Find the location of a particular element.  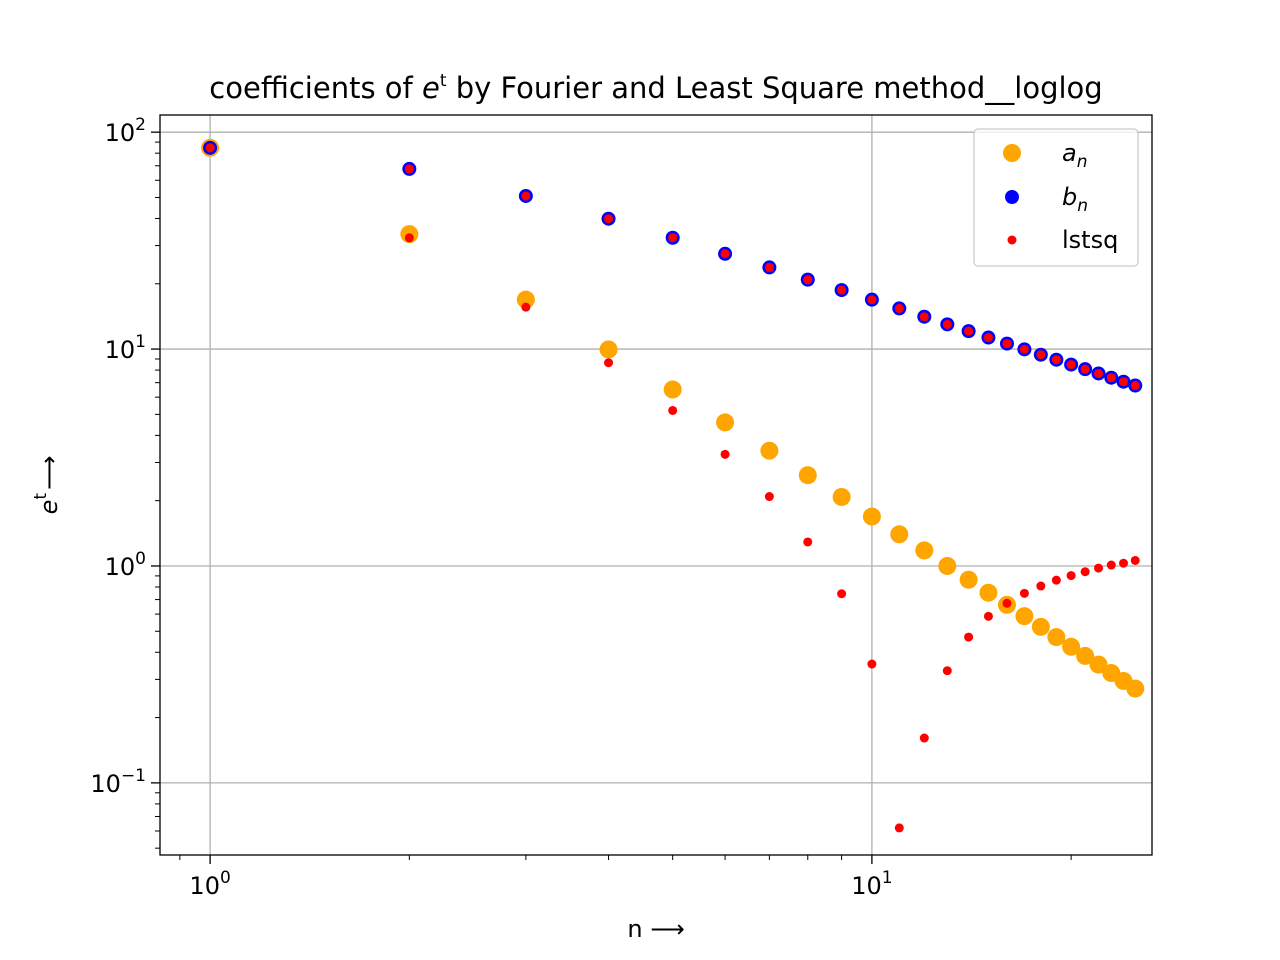

legend-box is located at coordinates (1056, 197).